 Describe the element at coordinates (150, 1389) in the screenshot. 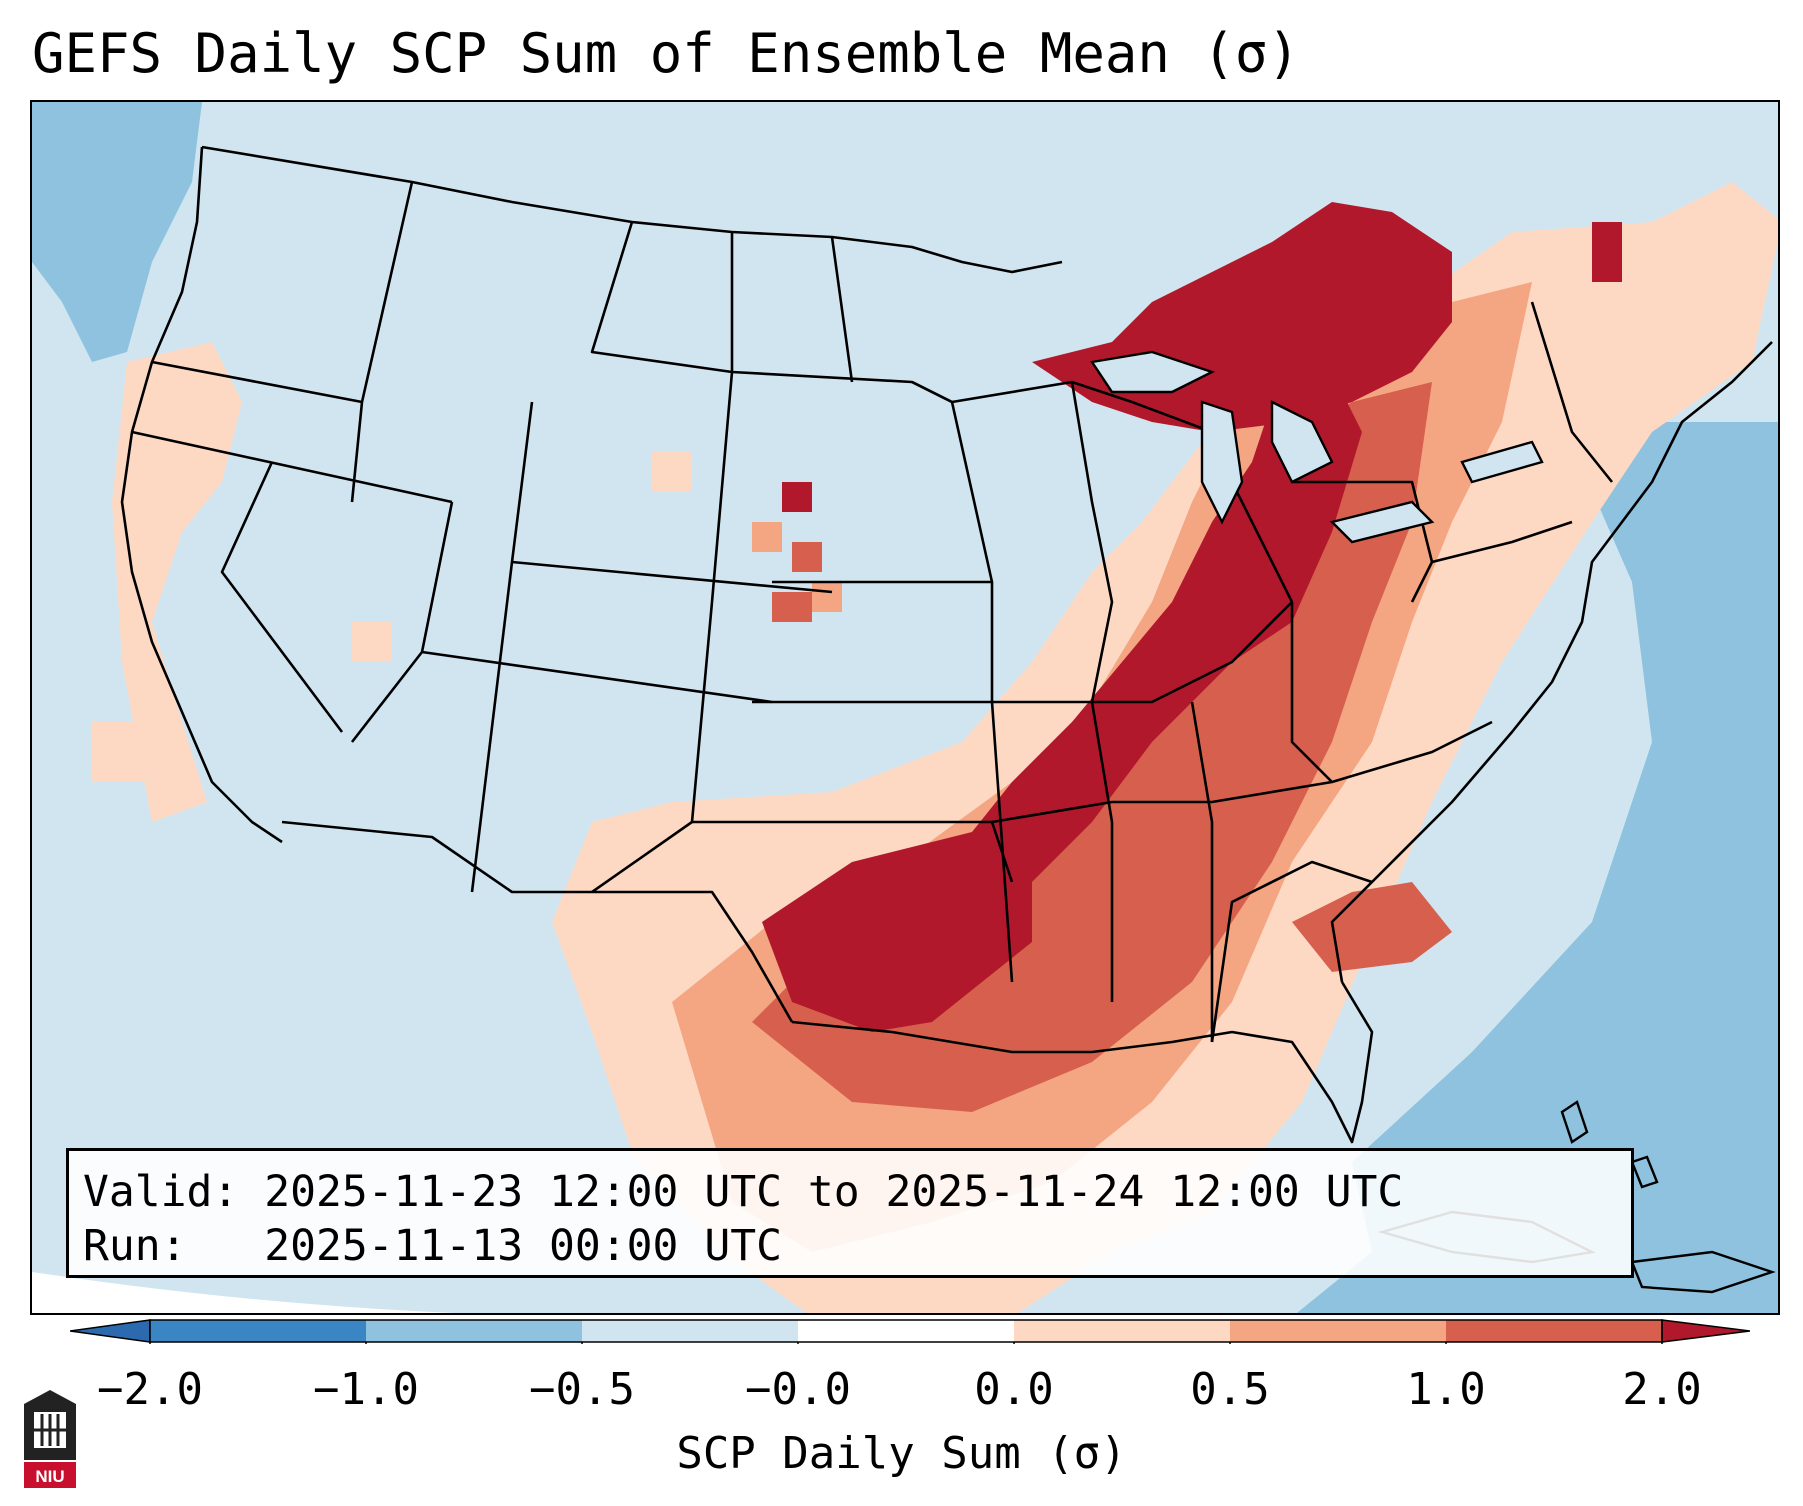

I see `colorbar-tick-label: −2.0` at that location.